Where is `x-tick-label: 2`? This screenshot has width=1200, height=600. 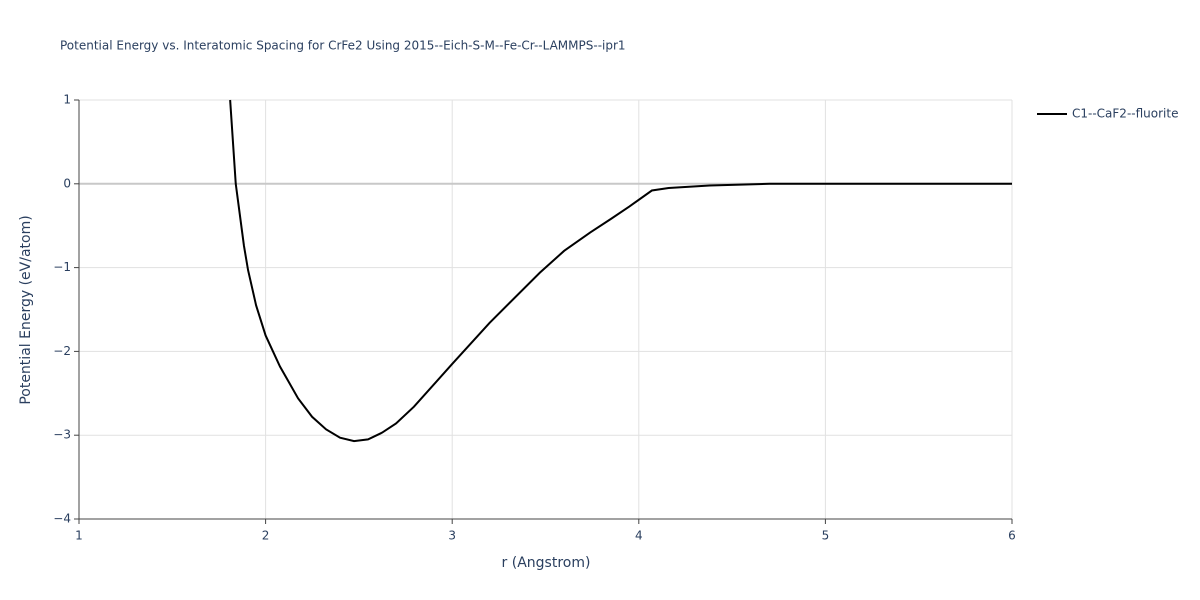
x-tick-label: 2 is located at coordinates (266, 536).